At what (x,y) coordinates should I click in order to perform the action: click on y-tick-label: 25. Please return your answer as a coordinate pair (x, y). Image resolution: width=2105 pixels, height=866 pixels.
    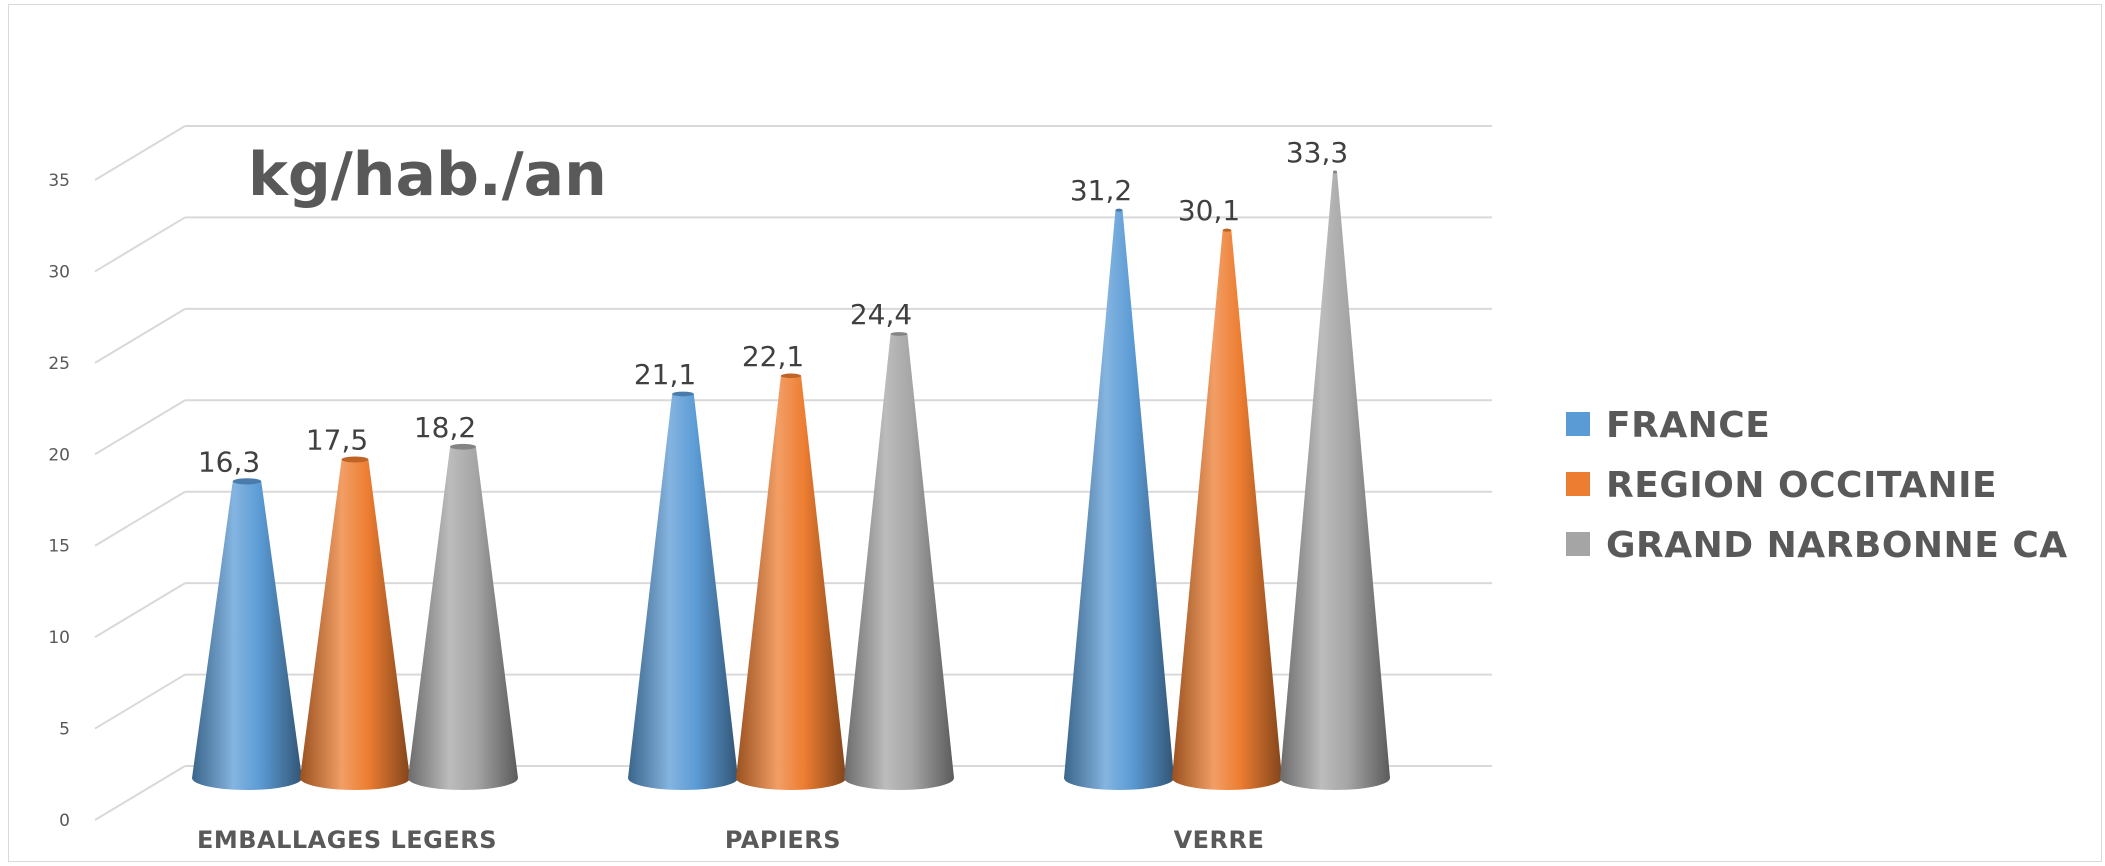
    Looking at the image, I should click on (59, 364).